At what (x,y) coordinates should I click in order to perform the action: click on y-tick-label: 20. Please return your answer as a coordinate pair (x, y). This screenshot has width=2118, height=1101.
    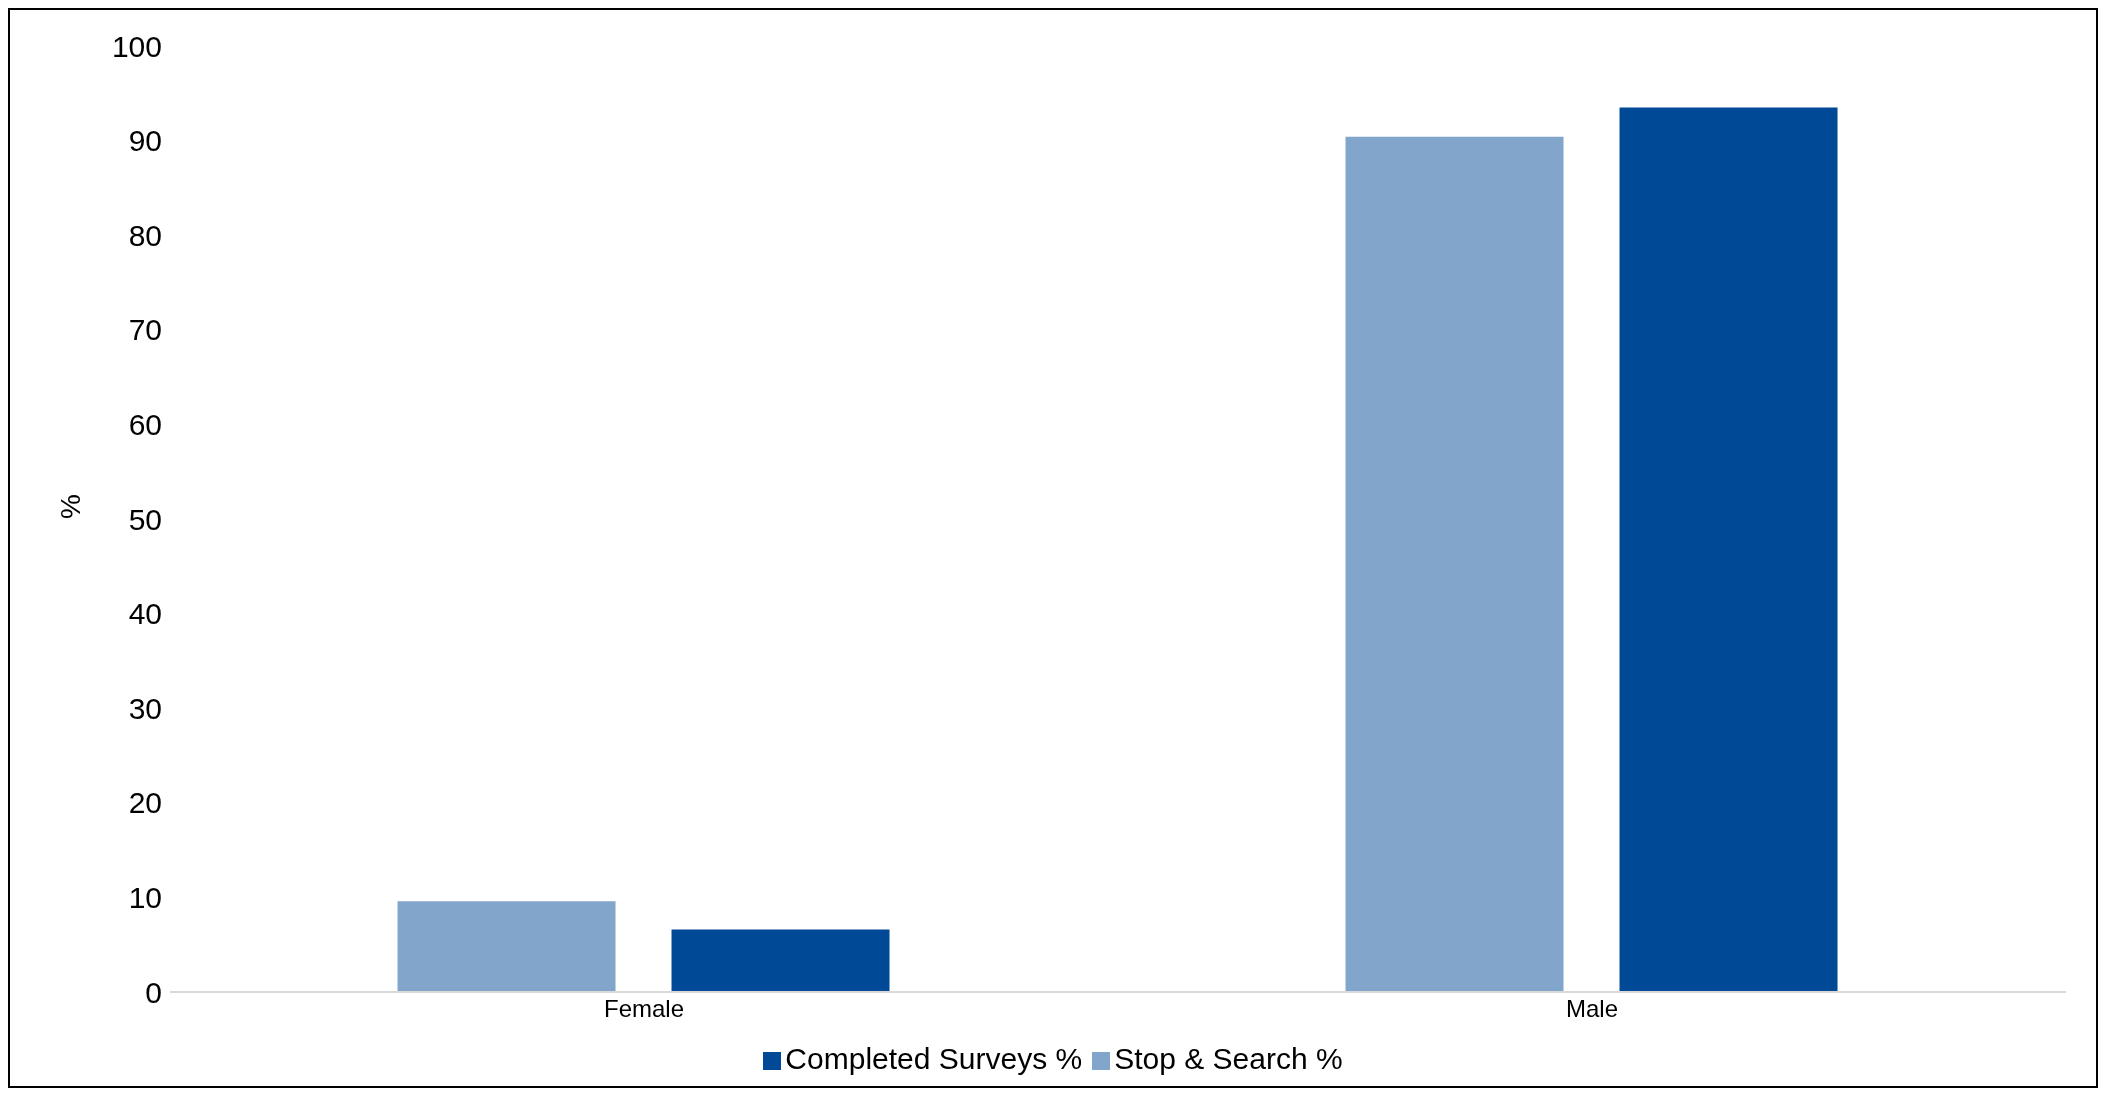
    Looking at the image, I should click on (145, 803).